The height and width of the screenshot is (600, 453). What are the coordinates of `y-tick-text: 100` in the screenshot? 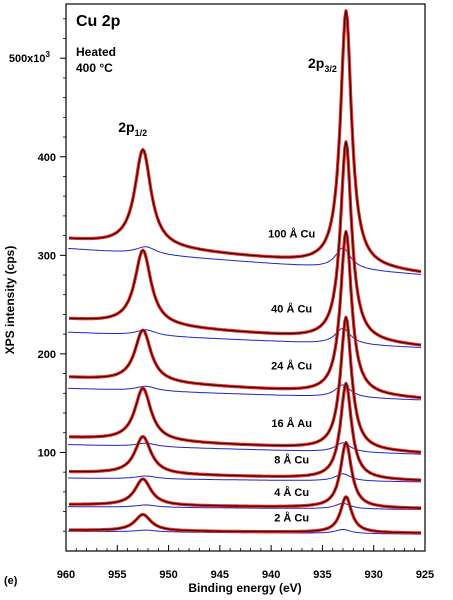 It's located at (47, 453).